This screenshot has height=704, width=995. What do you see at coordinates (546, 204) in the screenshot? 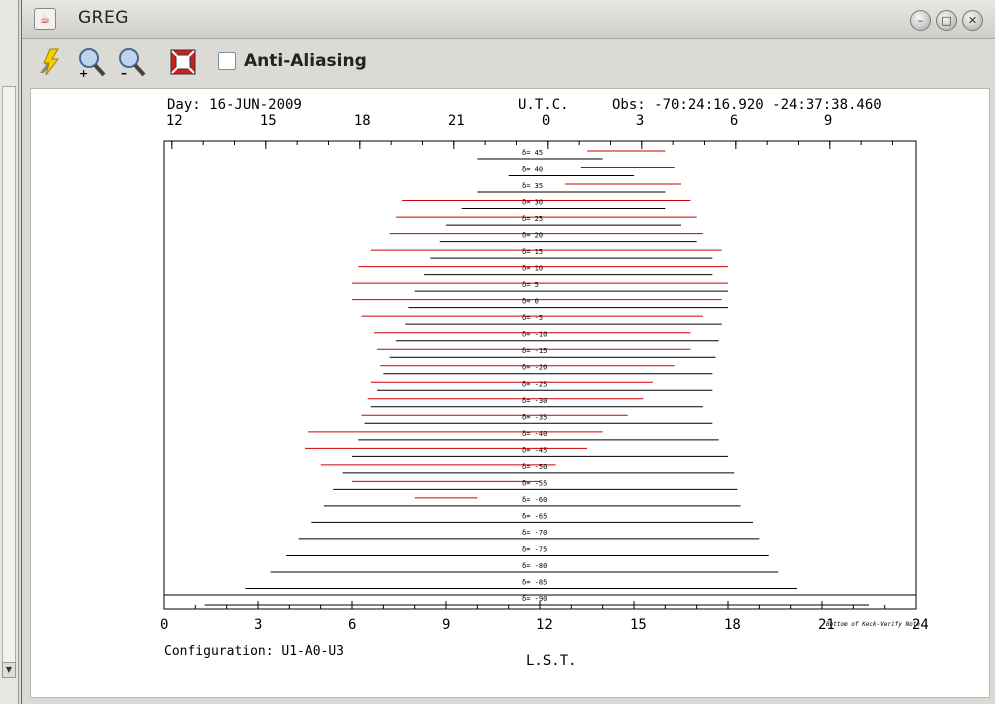
I see `declination-row: δ= 30` at bounding box center [546, 204].